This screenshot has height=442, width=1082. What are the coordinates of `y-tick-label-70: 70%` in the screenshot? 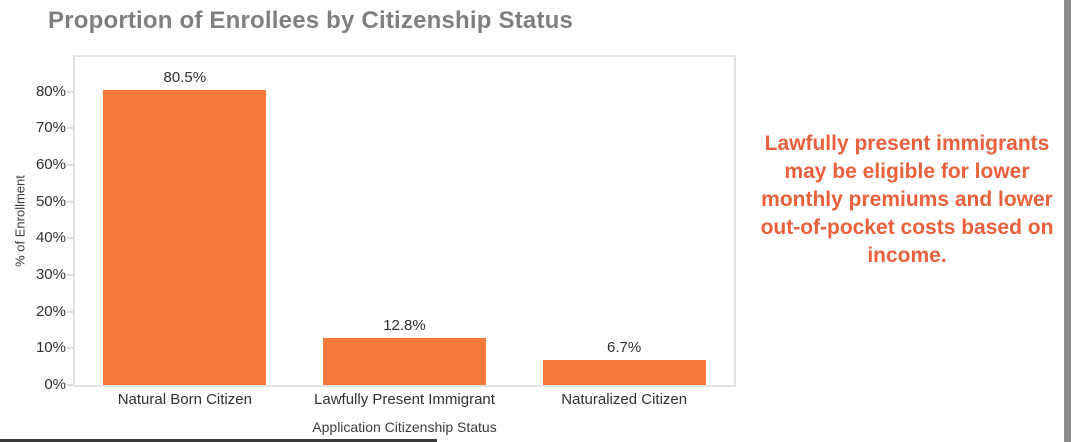 It's located at (50, 128).